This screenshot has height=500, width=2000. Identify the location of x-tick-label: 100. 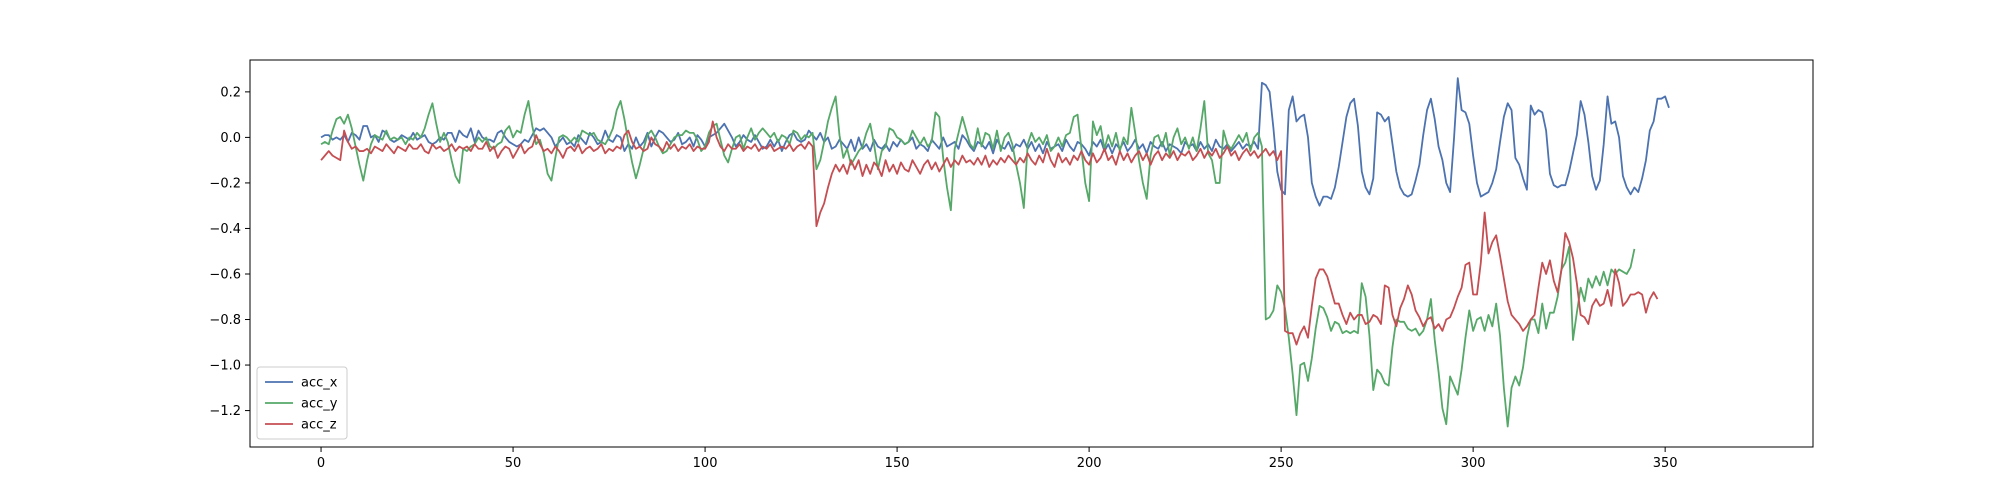
(705, 463).